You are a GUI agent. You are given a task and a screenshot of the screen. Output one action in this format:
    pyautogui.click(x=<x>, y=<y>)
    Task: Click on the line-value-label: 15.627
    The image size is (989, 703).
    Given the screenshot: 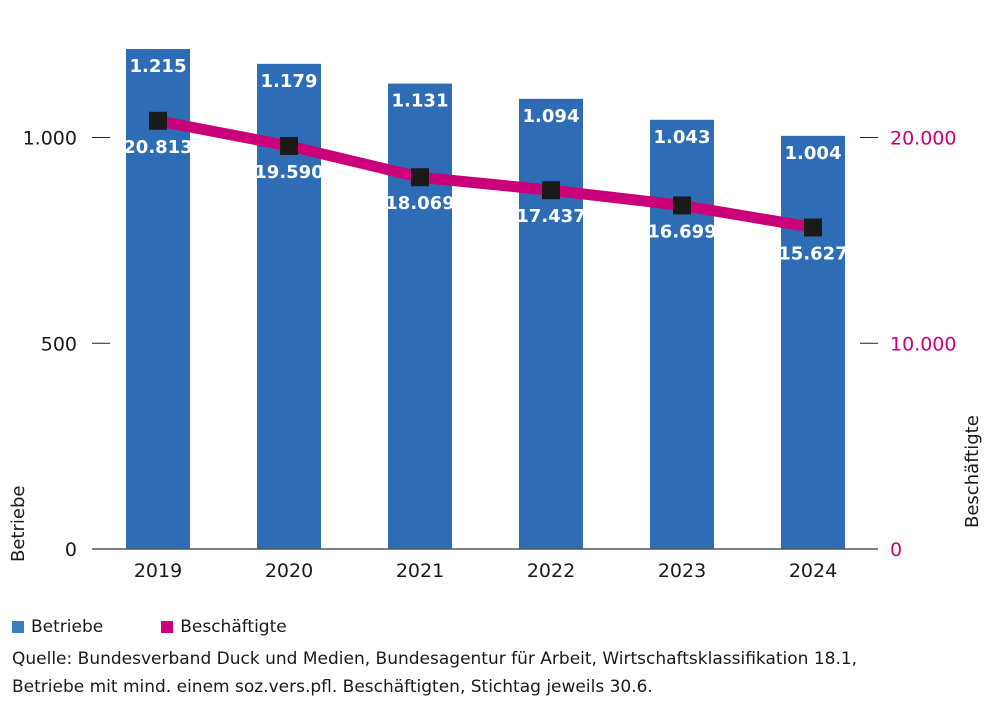 What is the action you would take?
    pyautogui.click(x=812, y=253)
    